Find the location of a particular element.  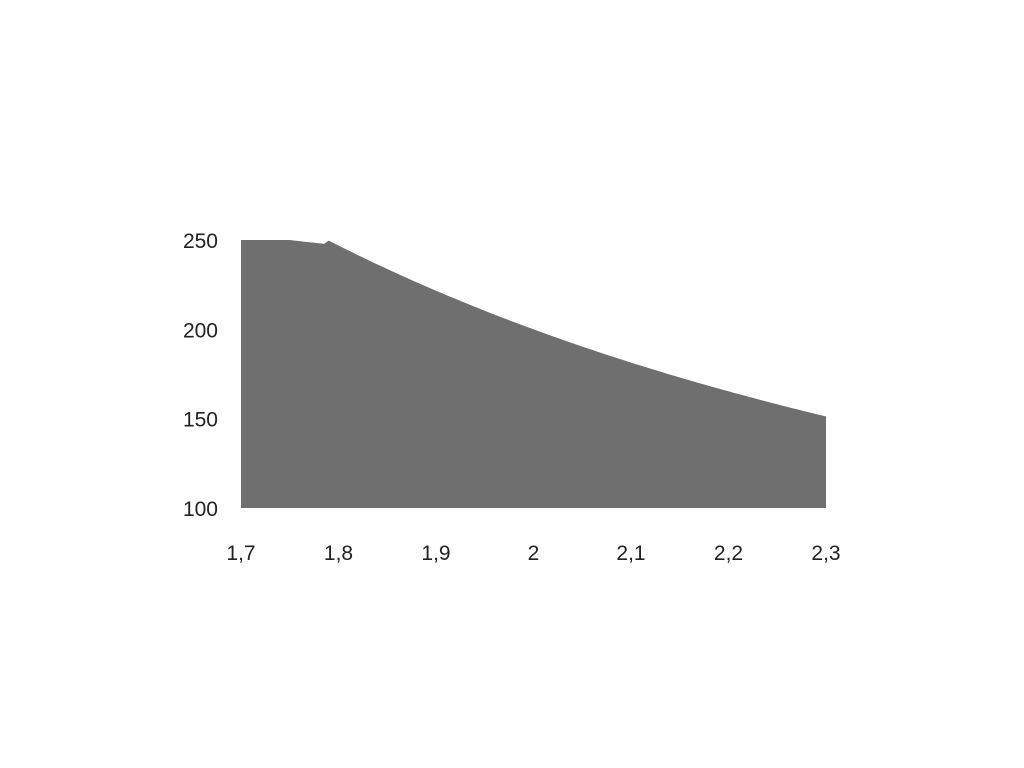

x-tick-label: 2,3 is located at coordinates (825, 553).